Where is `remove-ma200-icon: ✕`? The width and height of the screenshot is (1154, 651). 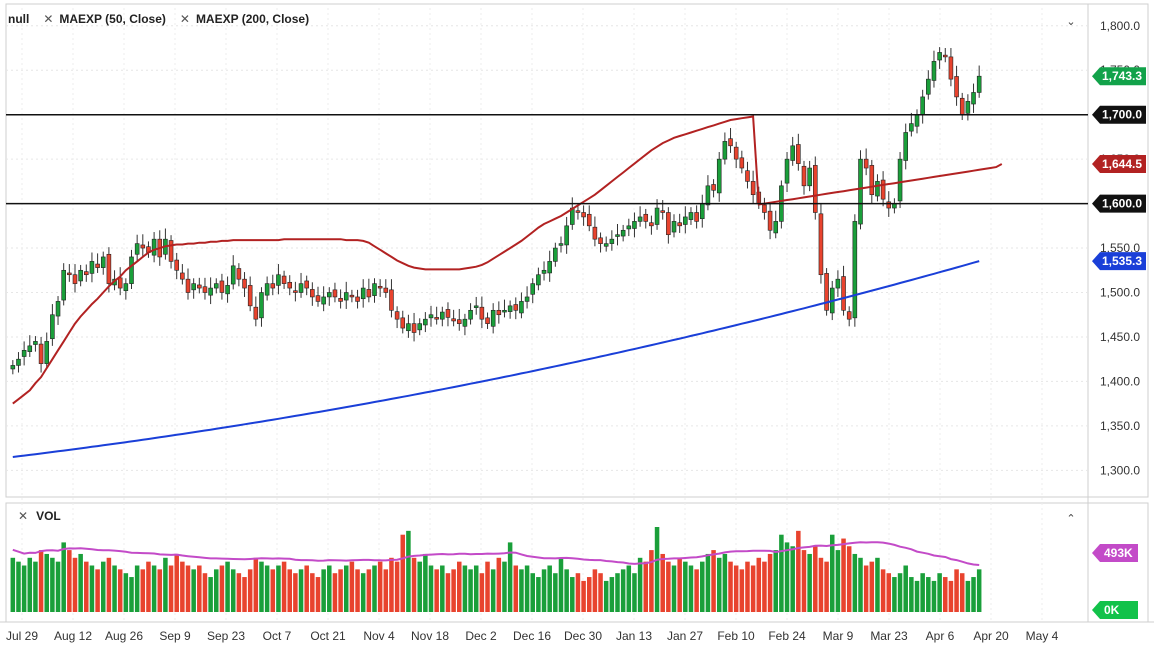
remove-ma200-icon: ✕ is located at coordinates (184, 19).